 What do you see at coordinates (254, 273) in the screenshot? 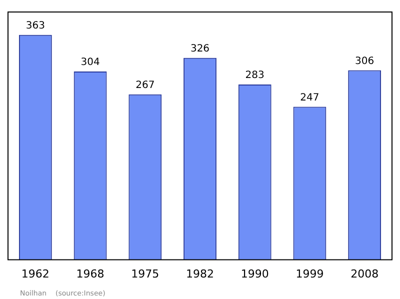
I see `x-tick-label: 1990` at bounding box center [254, 273].